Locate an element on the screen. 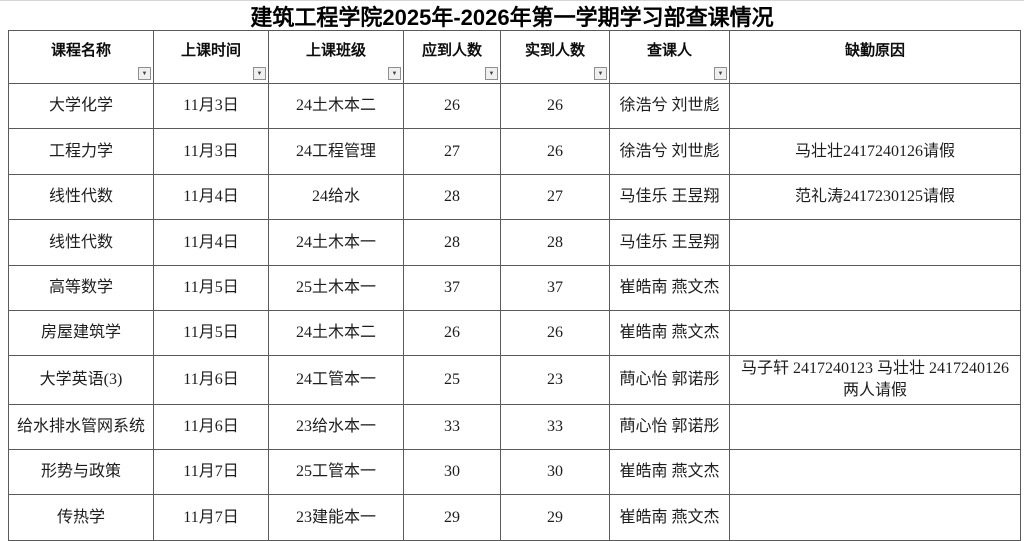 The width and height of the screenshot is (1024, 541). column-header-reason: 缺勤原因 is located at coordinates (875, 57).